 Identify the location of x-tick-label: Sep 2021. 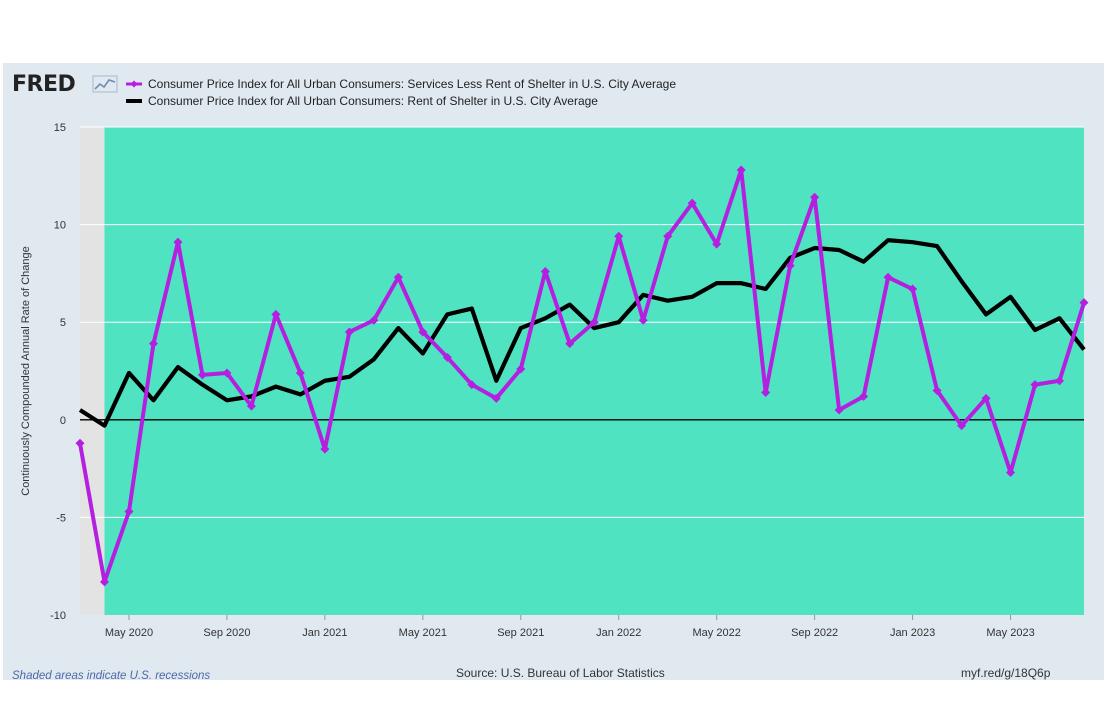
(520, 633).